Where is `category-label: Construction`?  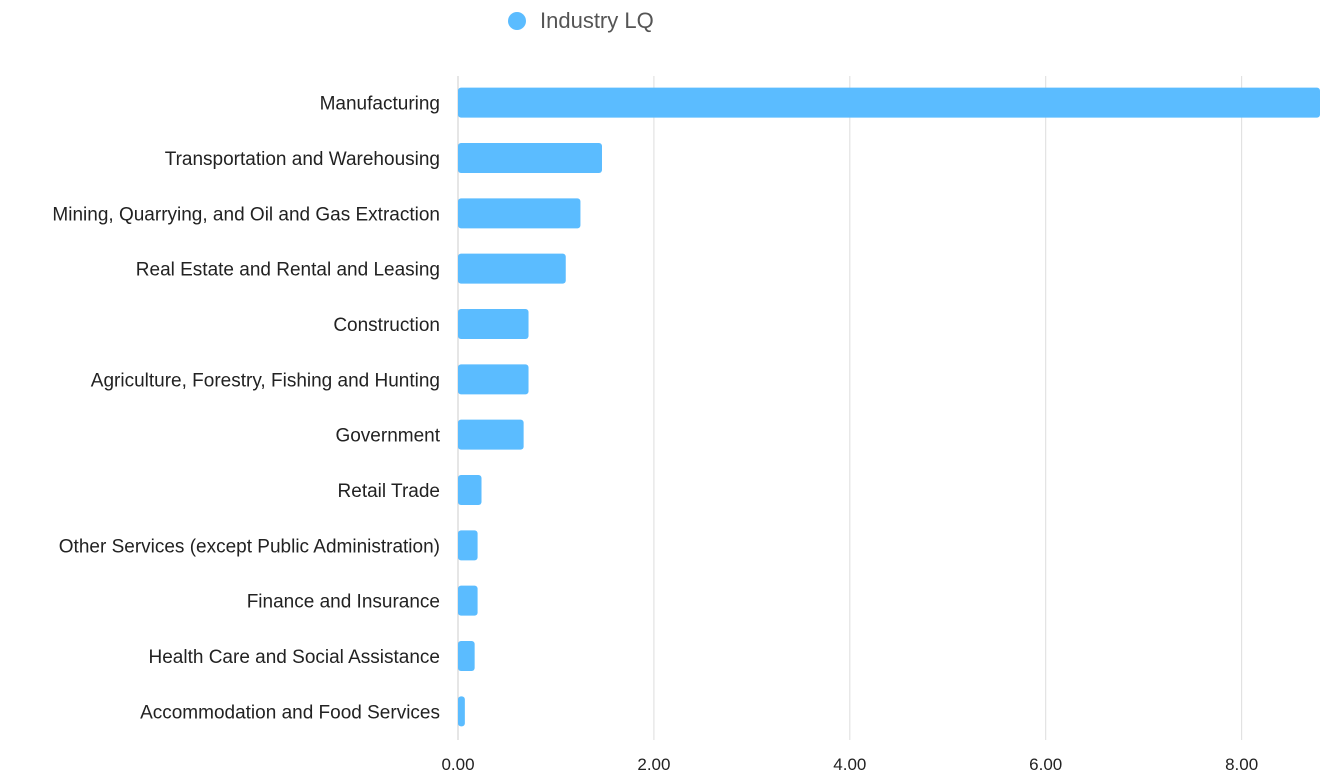
category-label: Construction is located at coordinates (386, 325).